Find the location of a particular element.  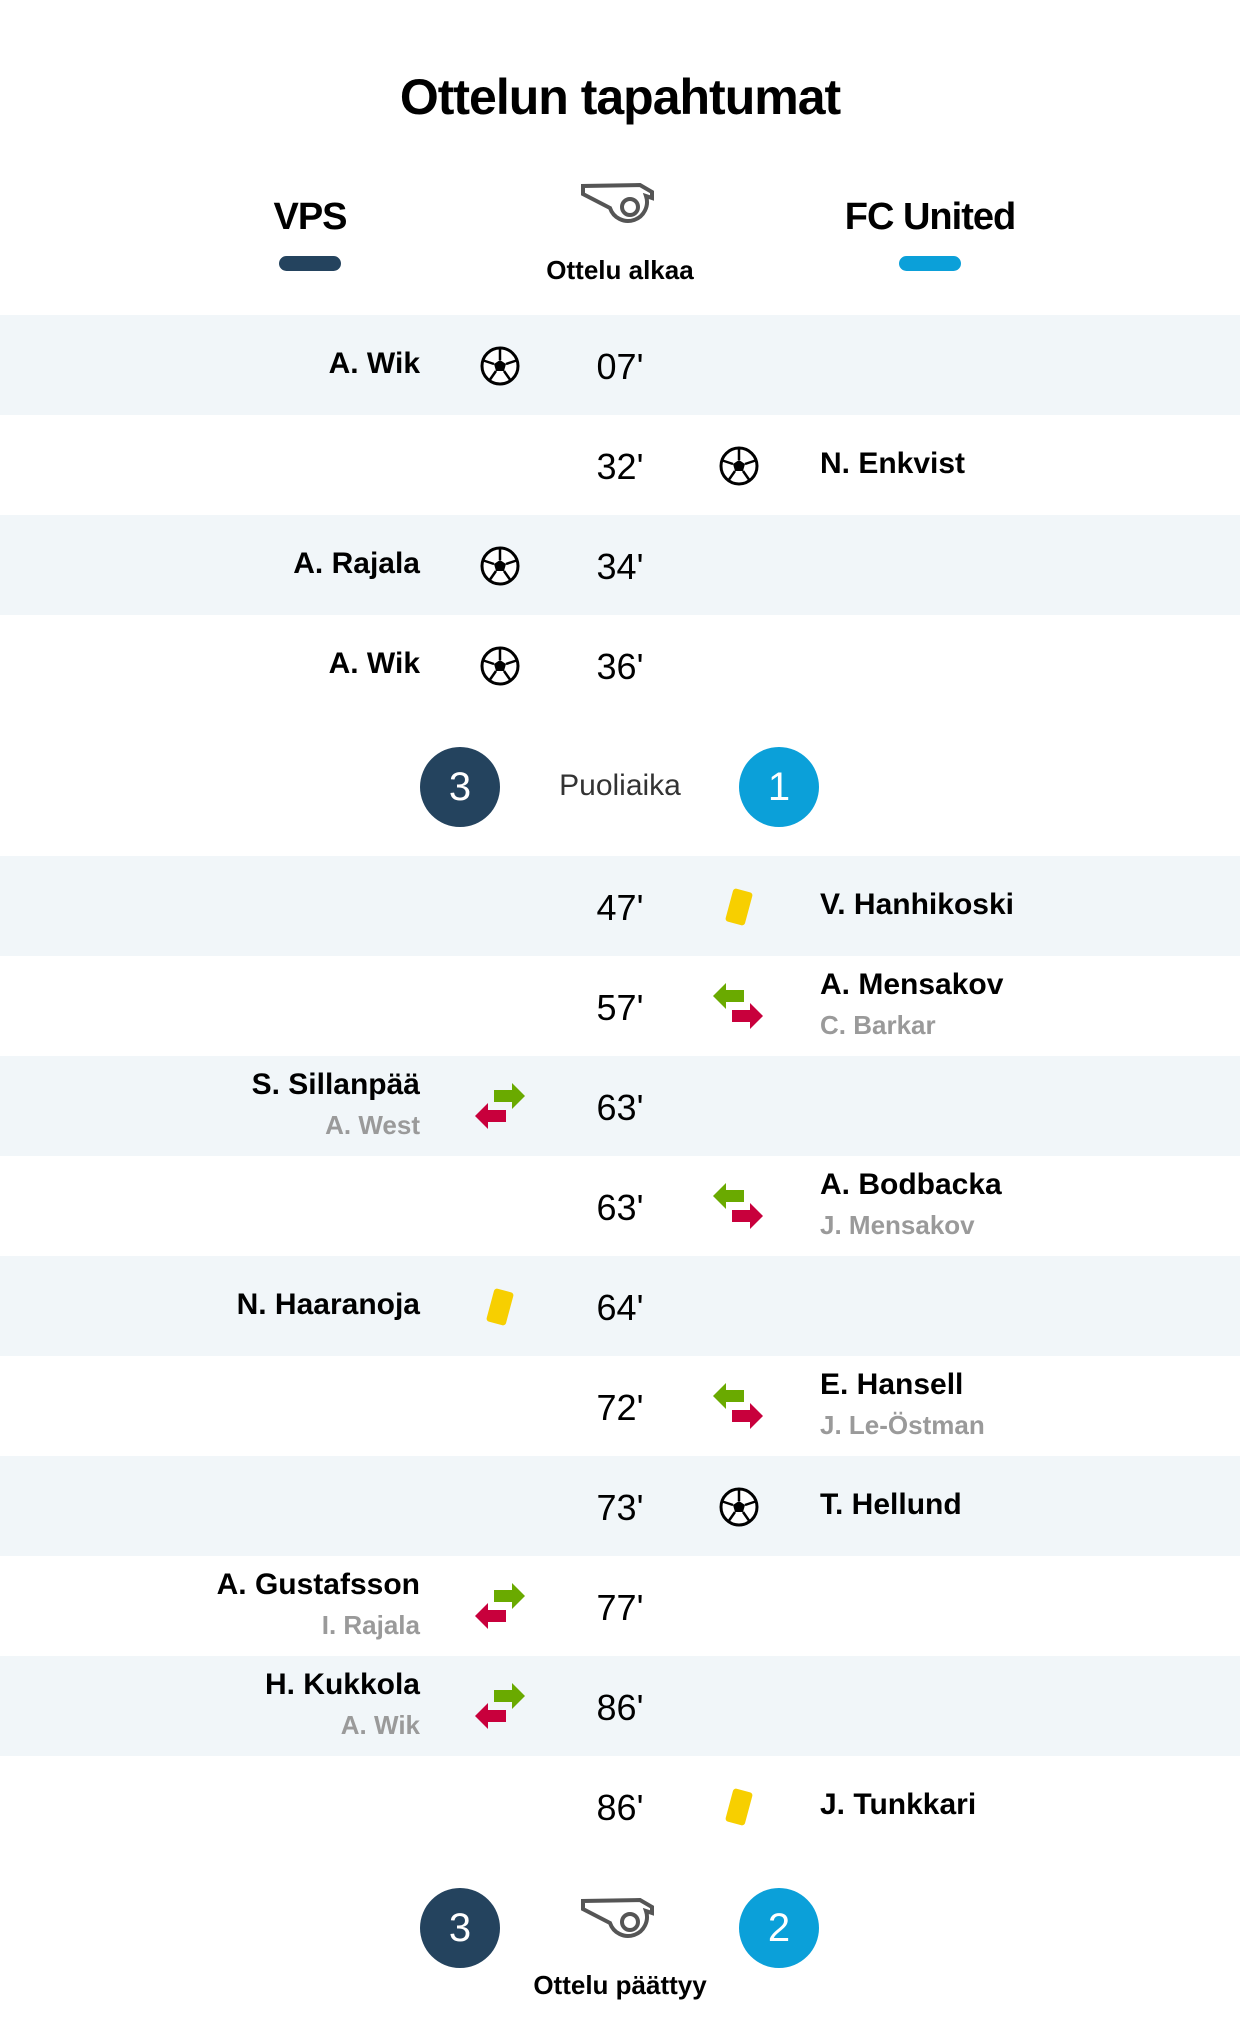

halftime-label: Puoliaika is located at coordinates (620, 785).